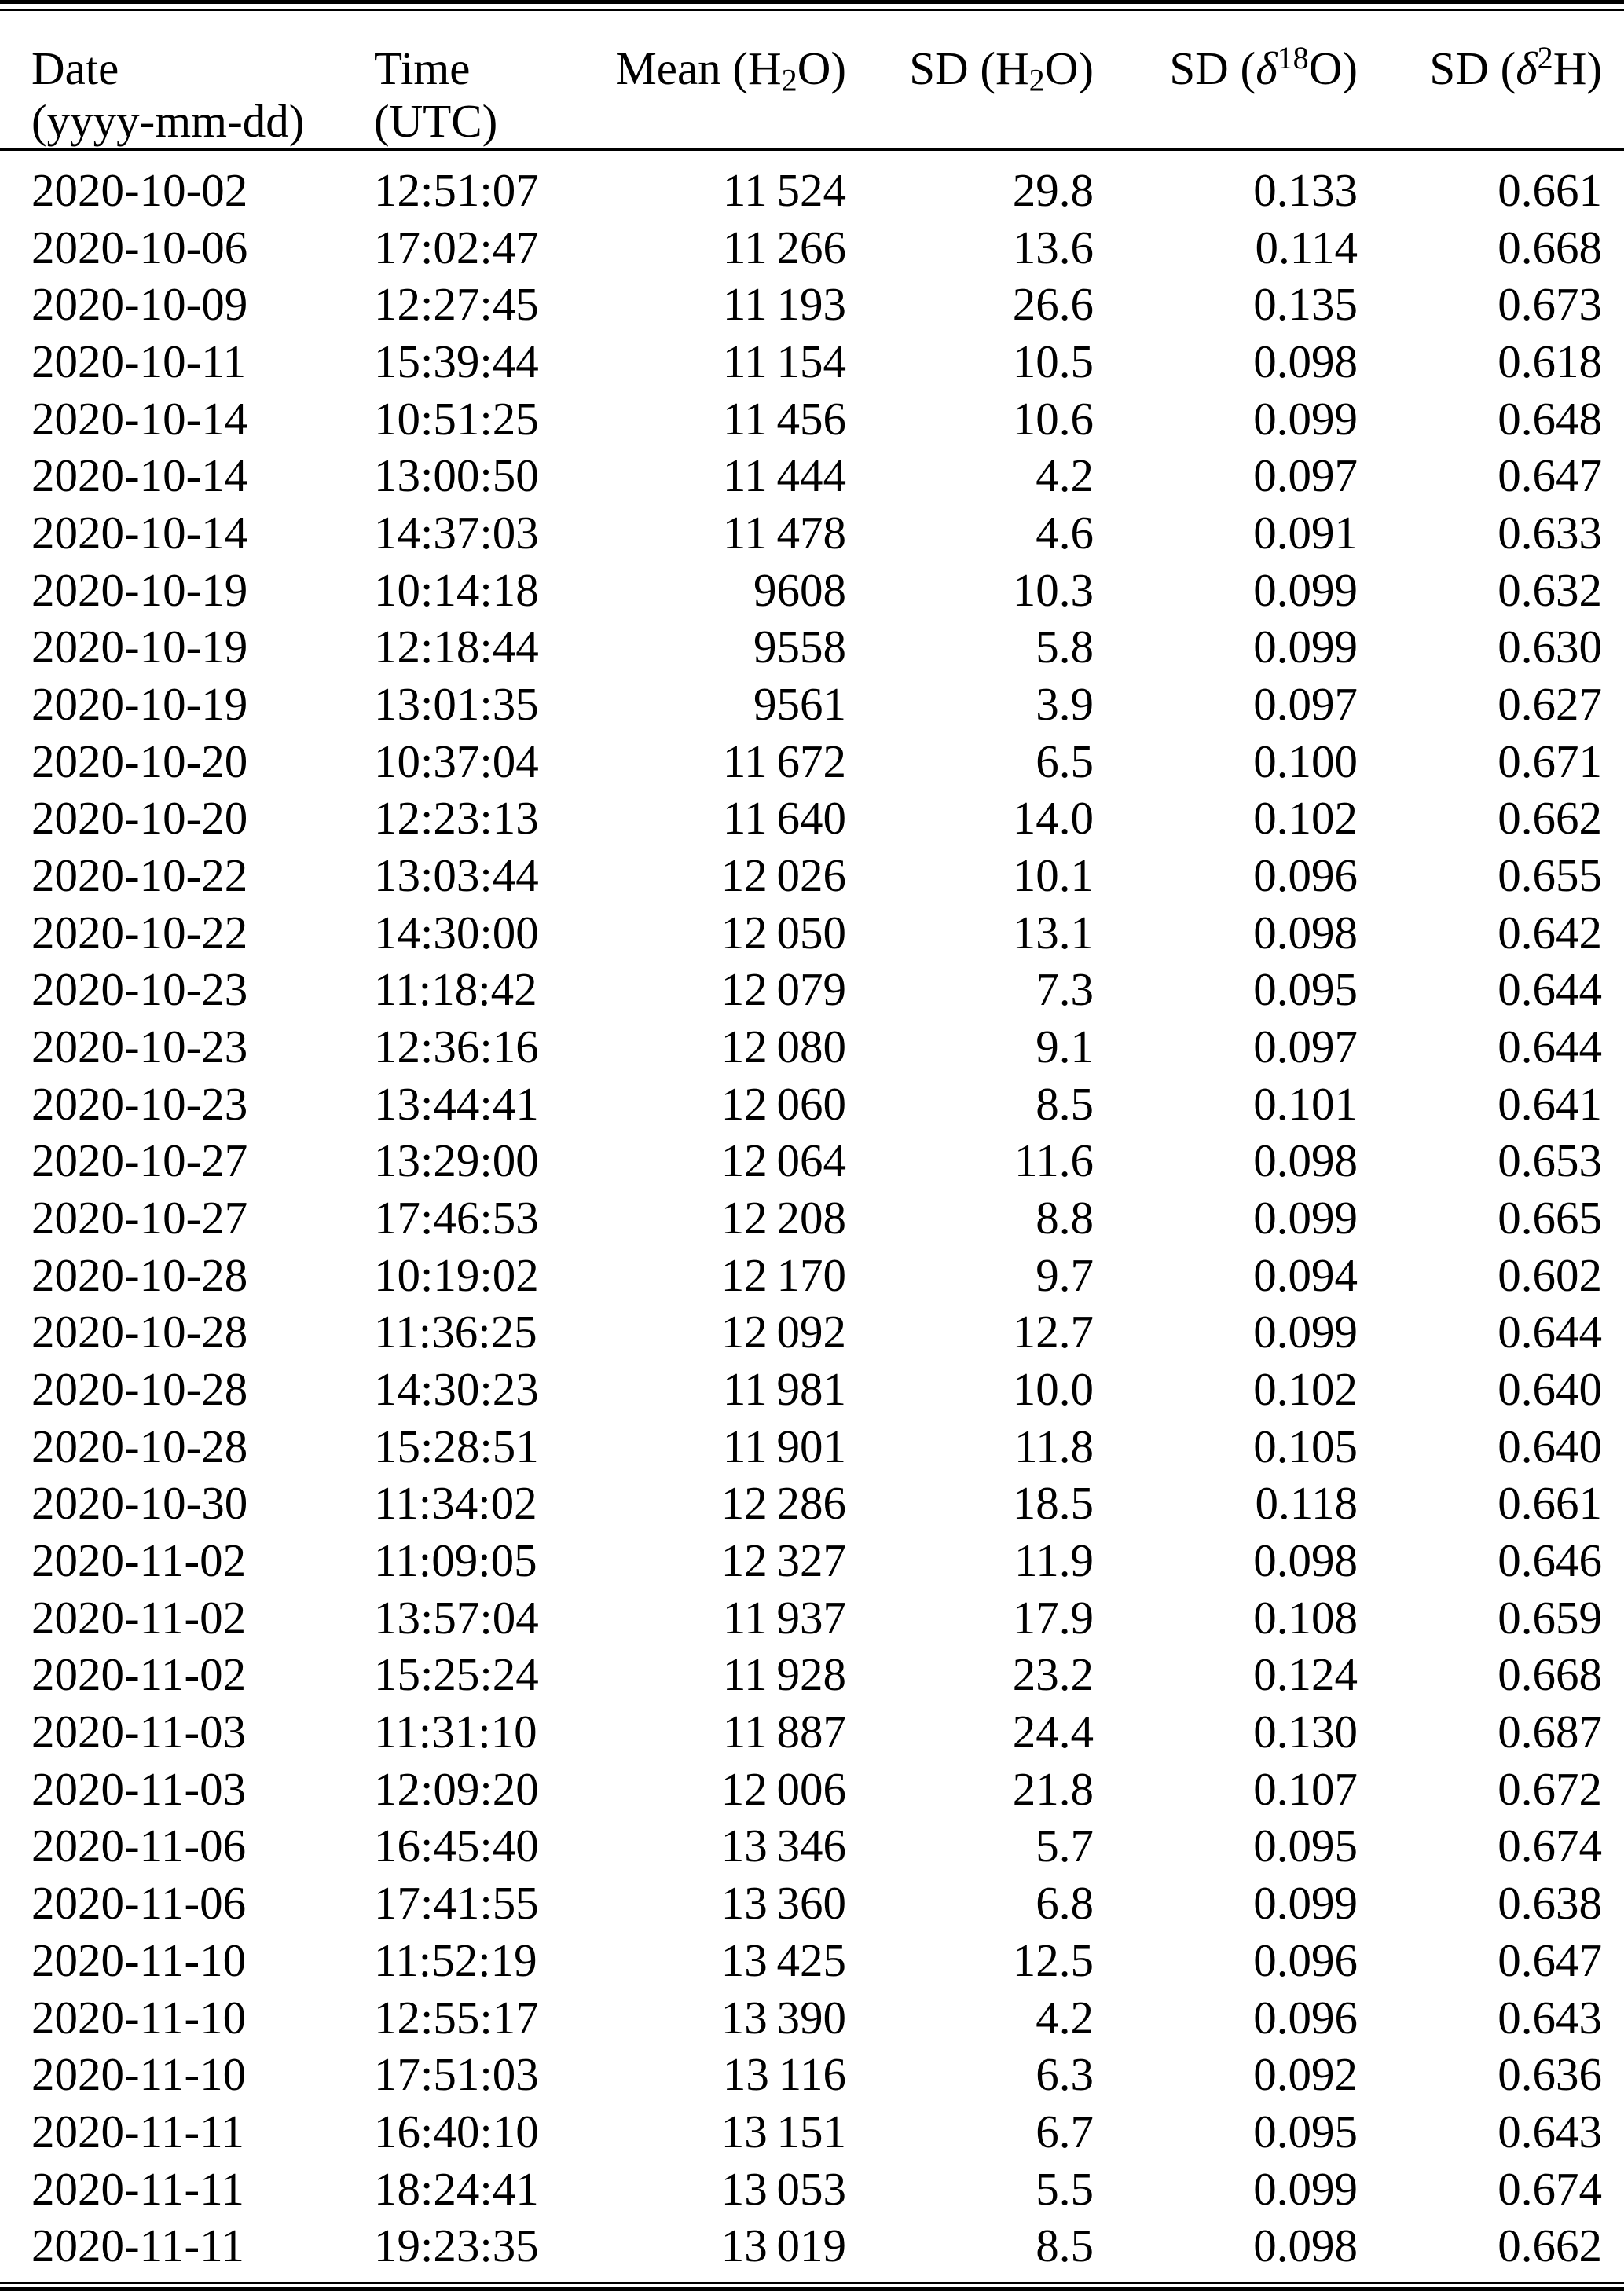 This screenshot has height=2291, width=1624. Describe the element at coordinates (1305, 1047) in the screenshot. I see `cell-sd_d18o: 0.097` at that location.